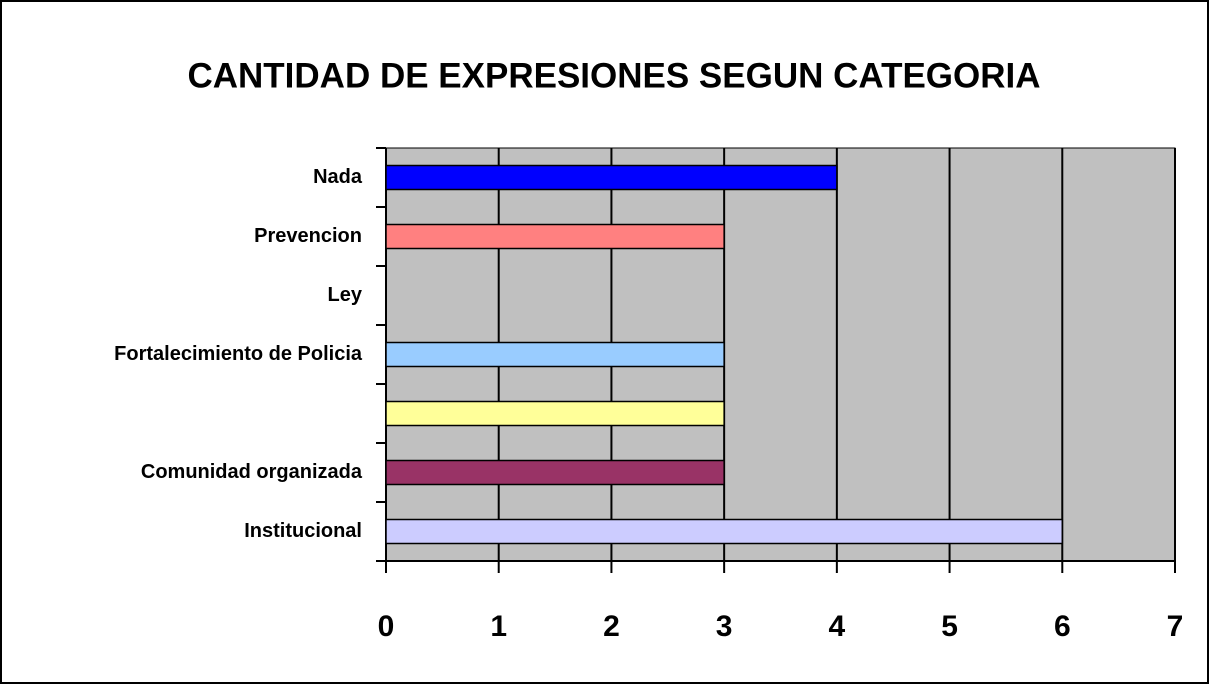 This screenshot has height=685, width=1210. What do you see at coordinates (611, 626) in the screenshot?
I see `x-tick-label: 2` at bounding box center [611, 626].